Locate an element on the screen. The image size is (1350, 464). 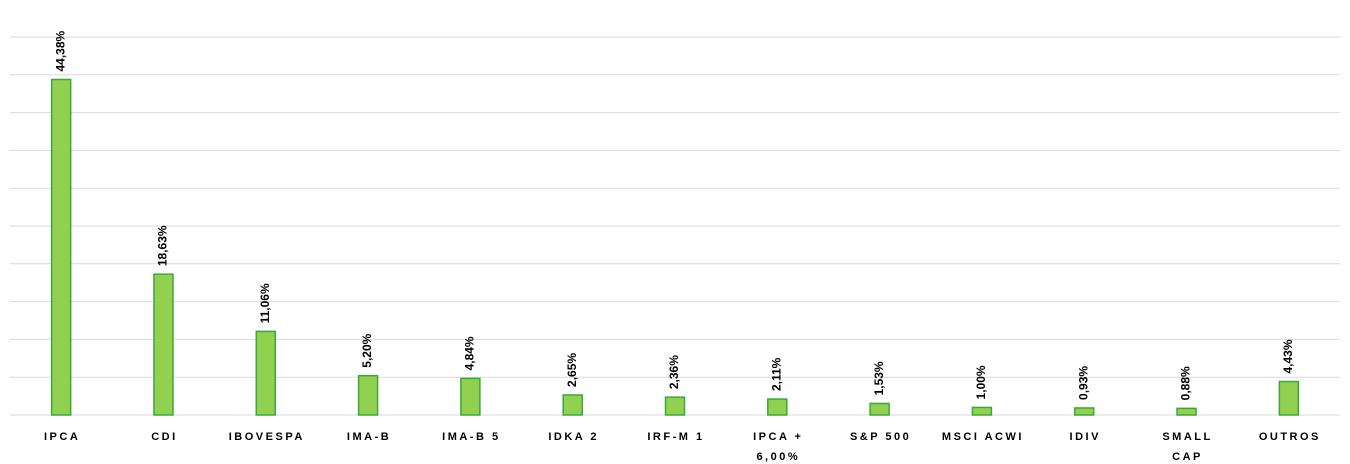
data-label: 0,88% is located at coordinates (1186, 383).